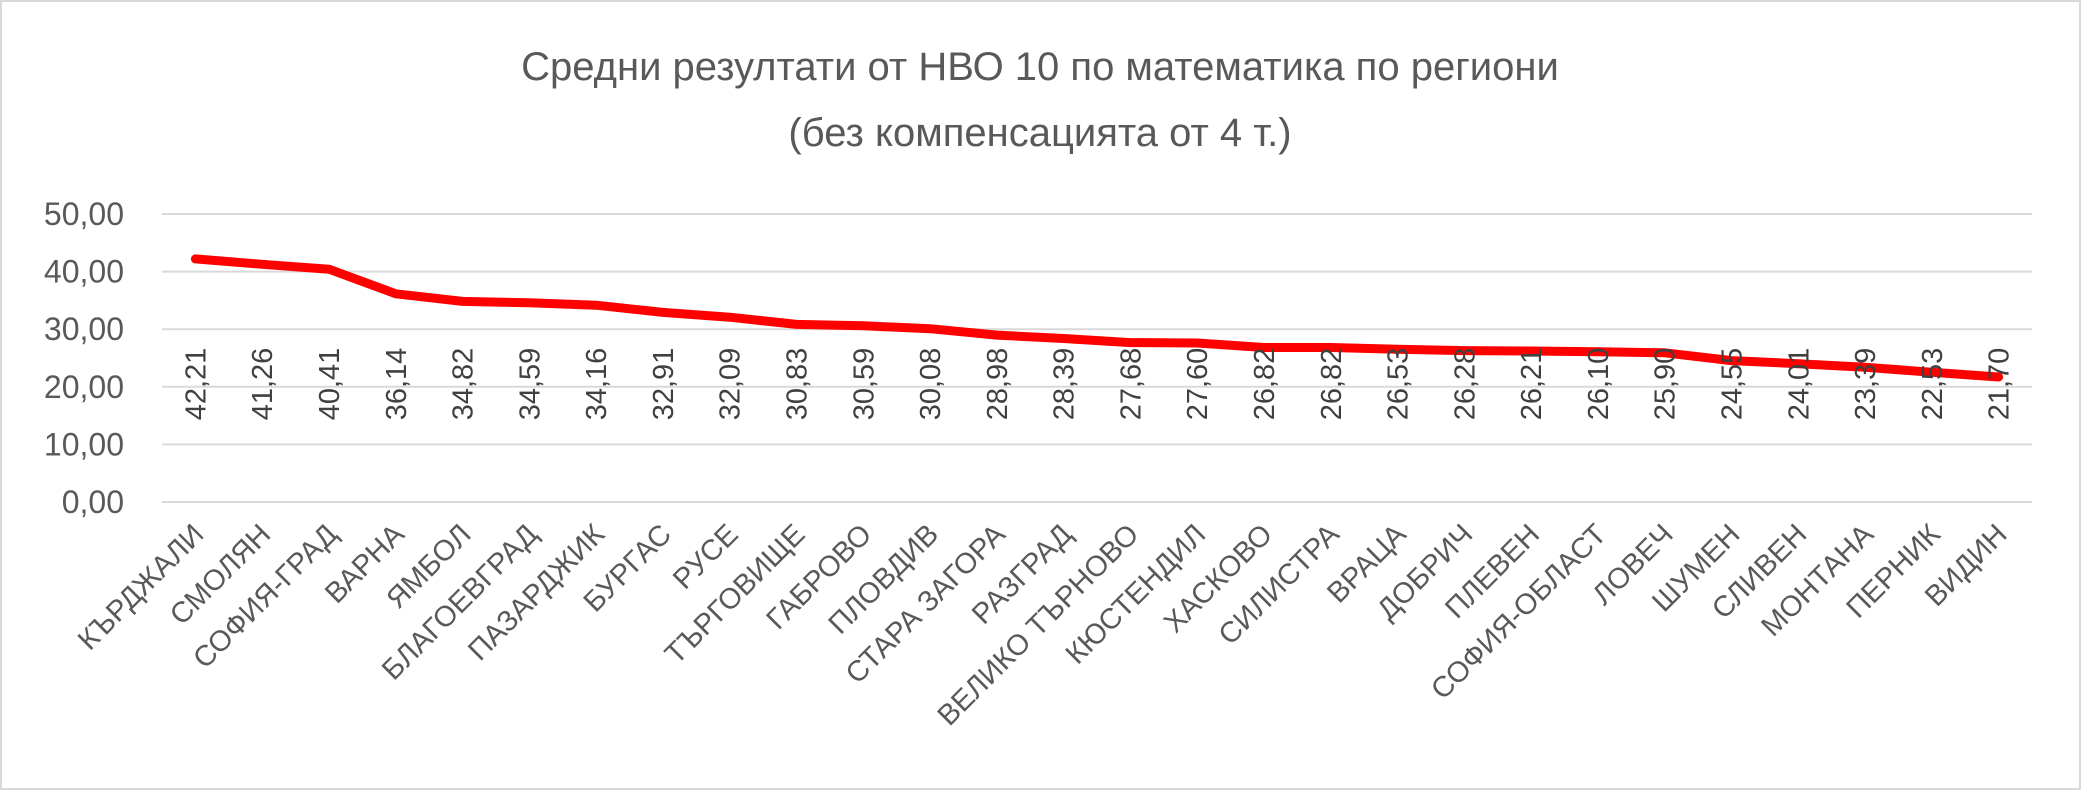 The height and width of the screenshot is (790, 2081). I want to click on chart-subtitle: (без компенсацията от 4 т.), so click(1039, 133).